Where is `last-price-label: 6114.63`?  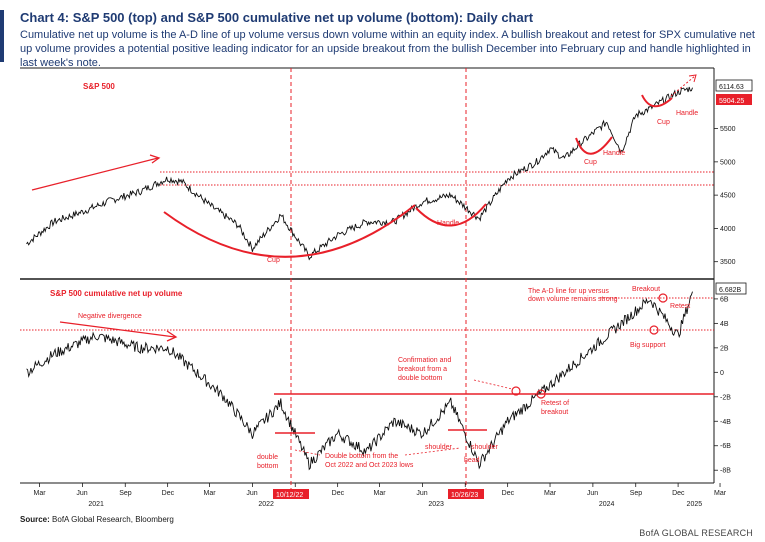 last-price-label: 6114.63 is located at coordinates (731, 87).